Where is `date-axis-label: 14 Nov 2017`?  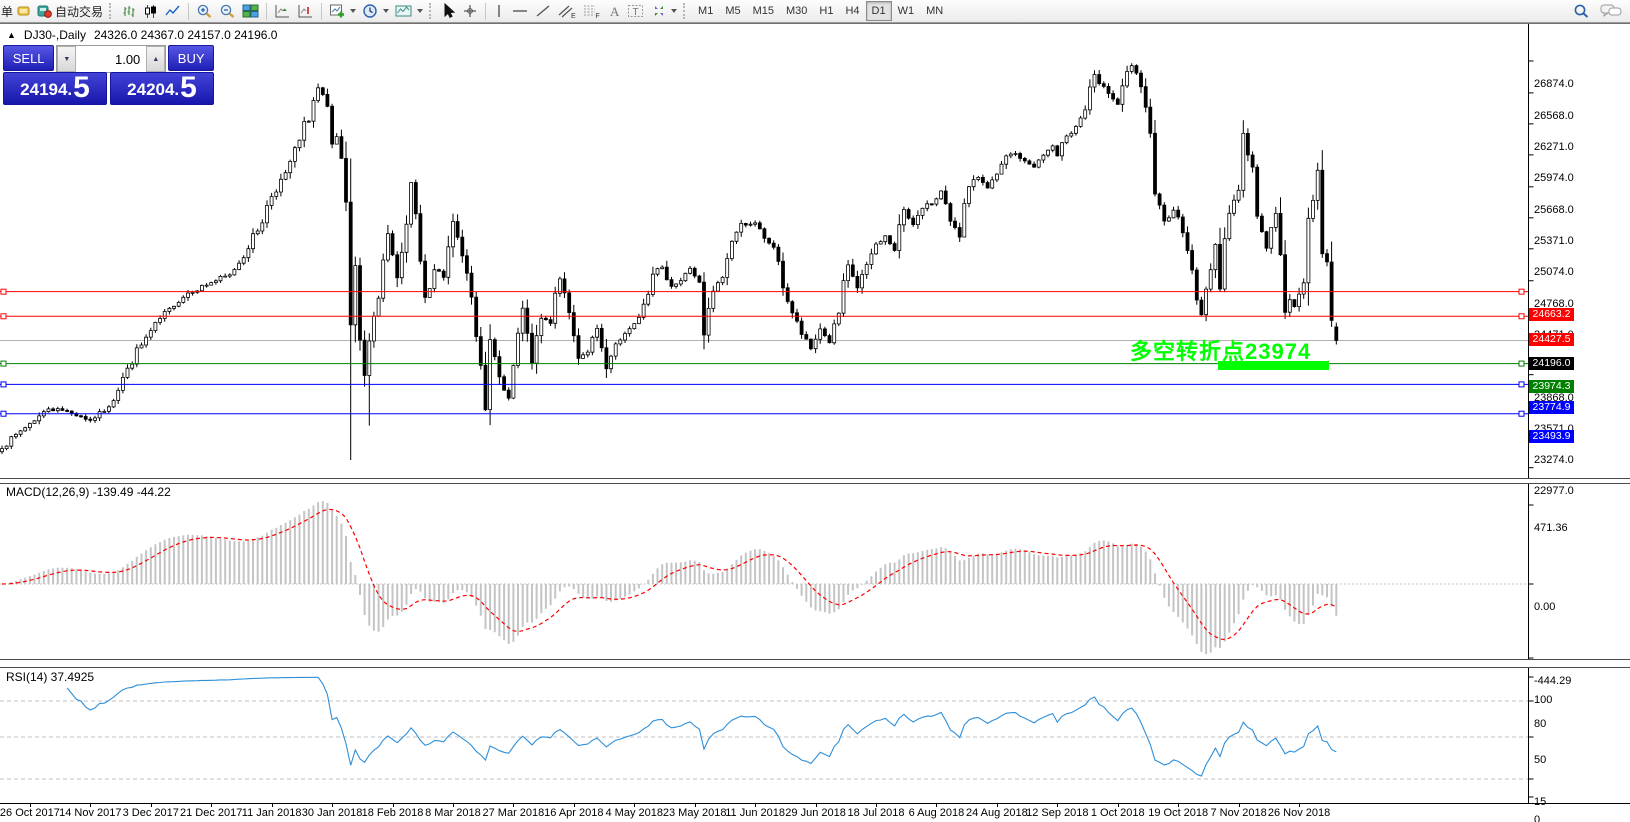 date-axis-label: 14 Nov 2017 is located at coordinates (90, 813).